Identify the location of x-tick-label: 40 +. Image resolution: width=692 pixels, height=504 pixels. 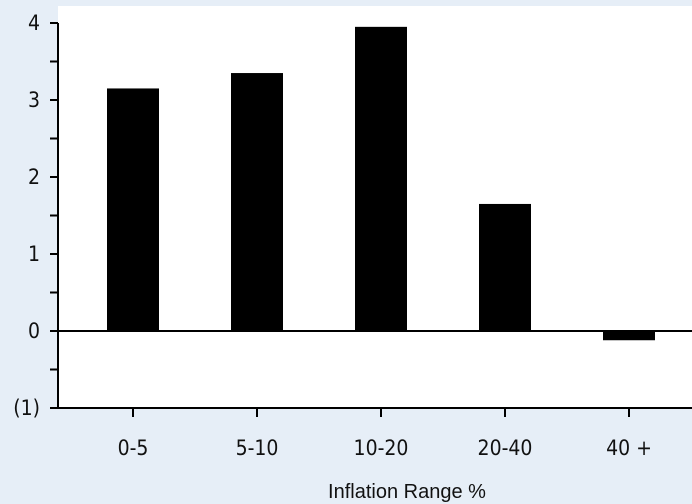
(629, 448).